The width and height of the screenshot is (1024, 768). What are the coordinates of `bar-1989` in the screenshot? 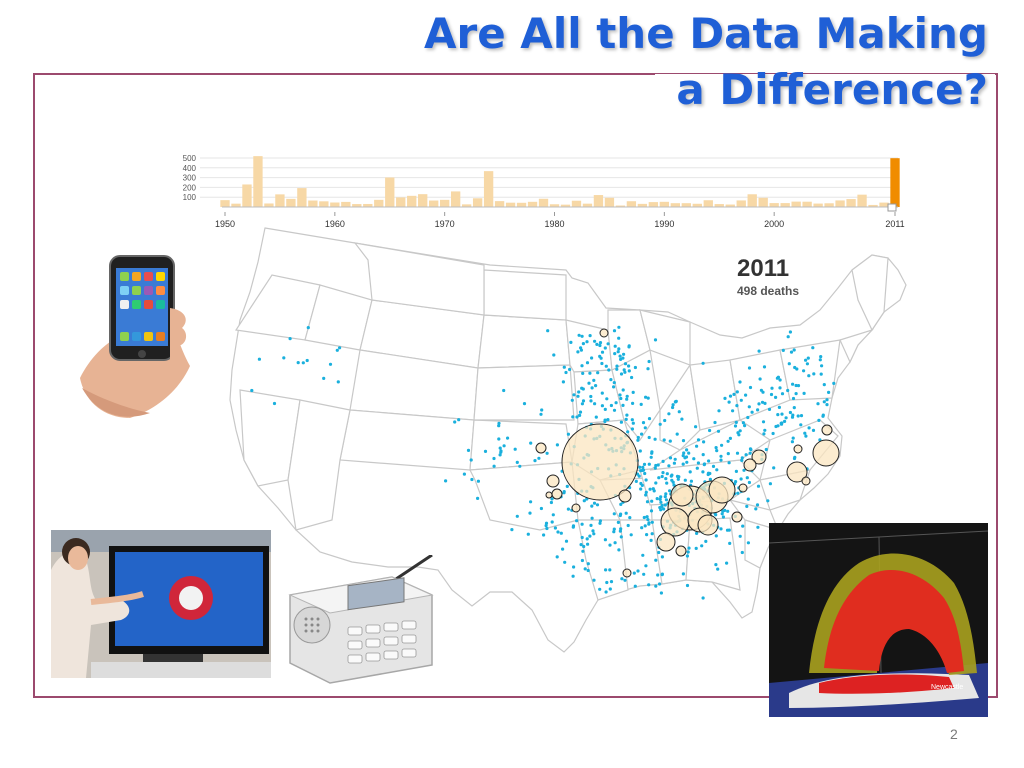 It's located at (653, 204).